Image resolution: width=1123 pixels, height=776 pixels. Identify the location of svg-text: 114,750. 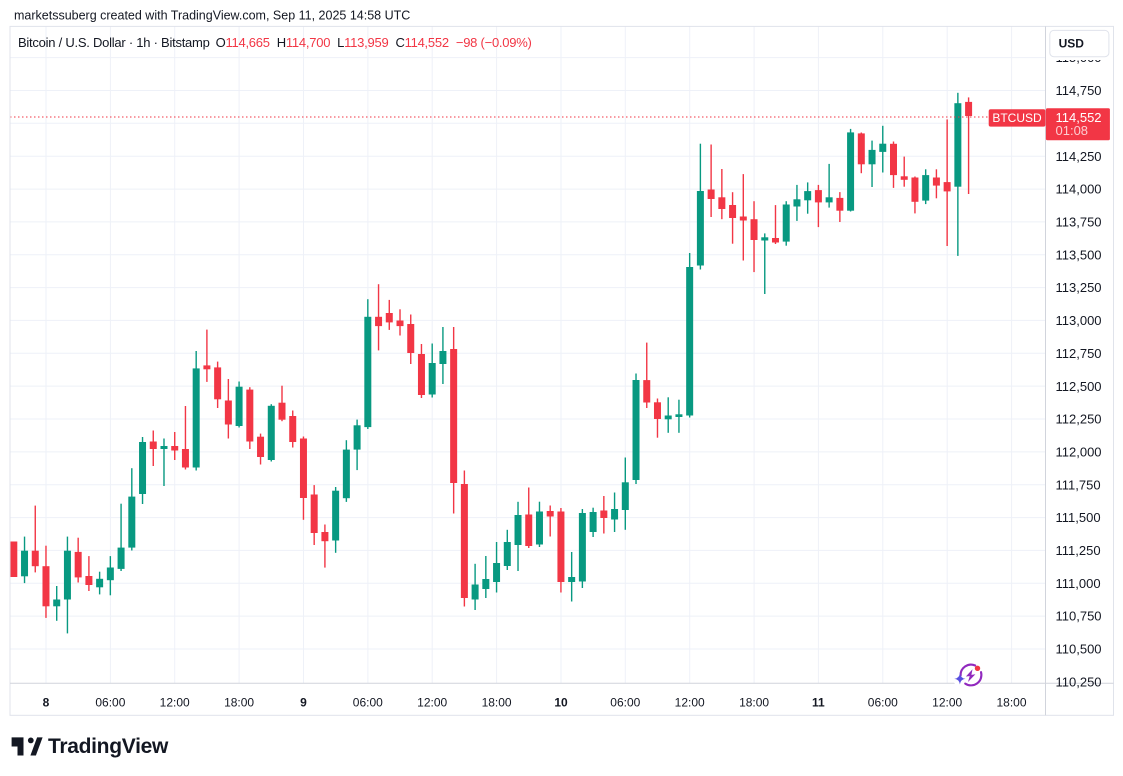
(1079, 90).